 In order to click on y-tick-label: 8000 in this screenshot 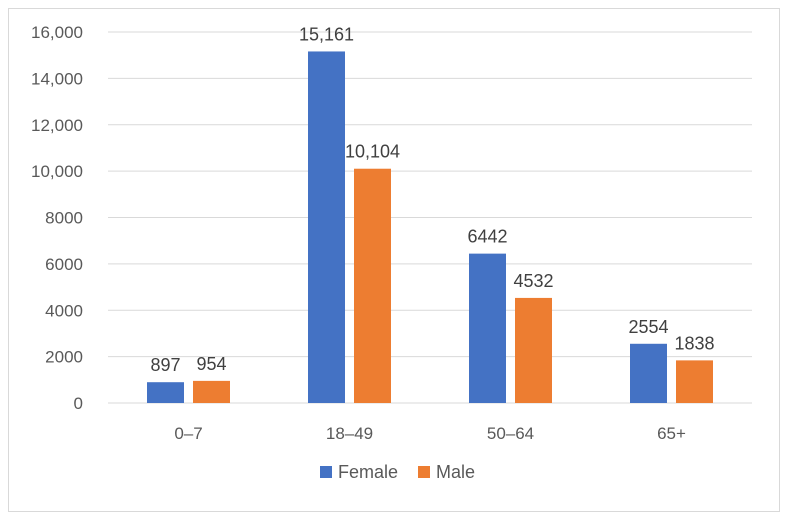, I will do `click(64, 218)`.